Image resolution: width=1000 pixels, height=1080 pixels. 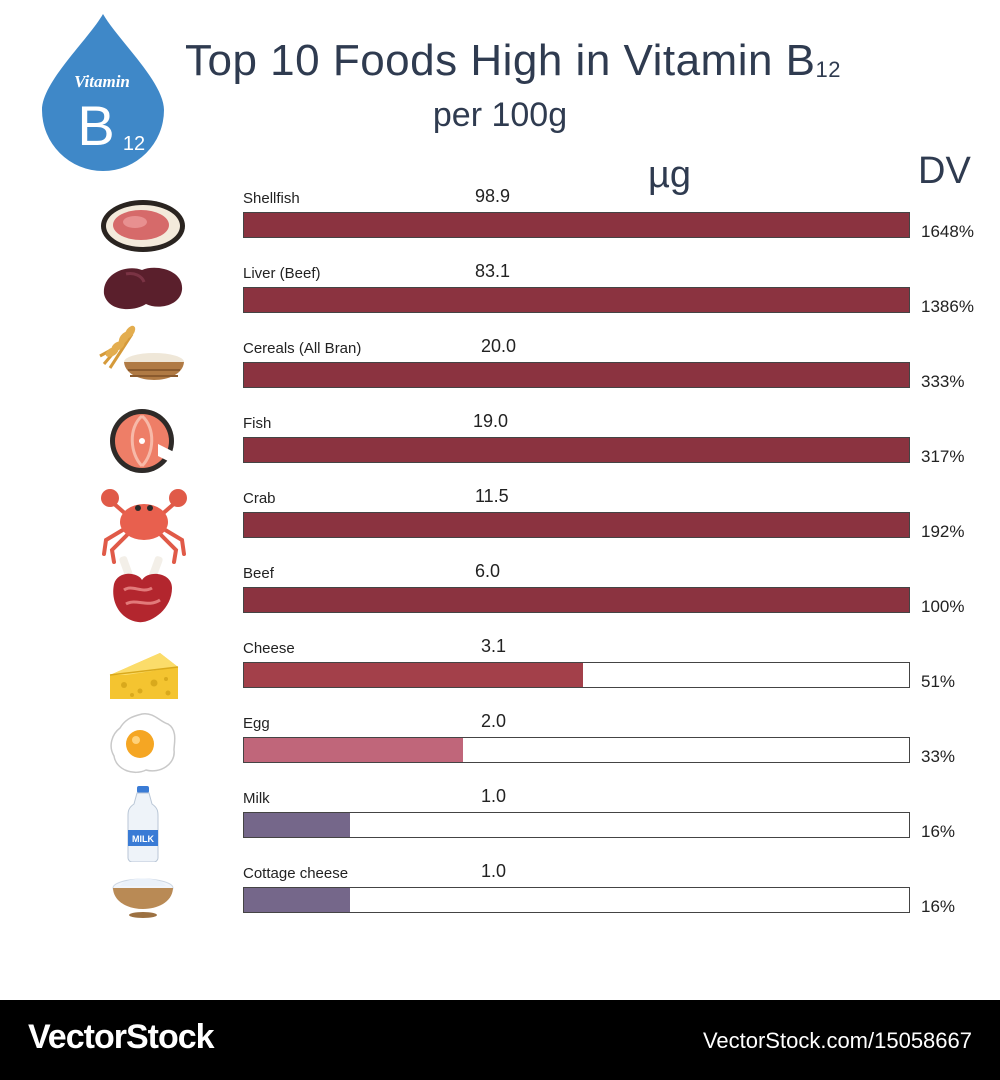 I want to click on category-label: Beef, so click(x=258, y=573).